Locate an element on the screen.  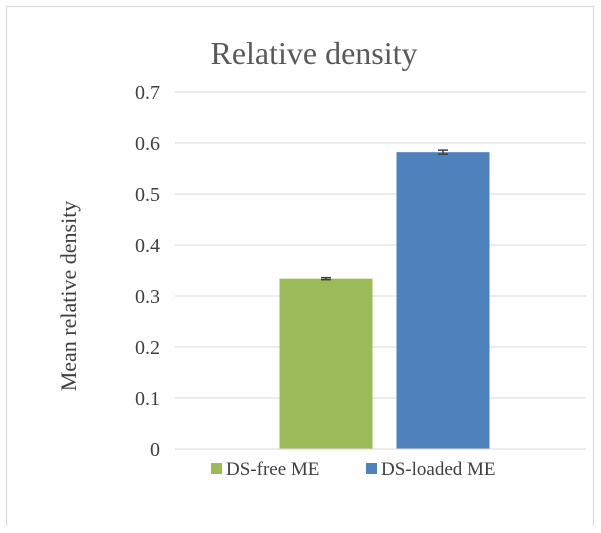
y-tick-label: 0.1 is located at coordinates (147, 399).